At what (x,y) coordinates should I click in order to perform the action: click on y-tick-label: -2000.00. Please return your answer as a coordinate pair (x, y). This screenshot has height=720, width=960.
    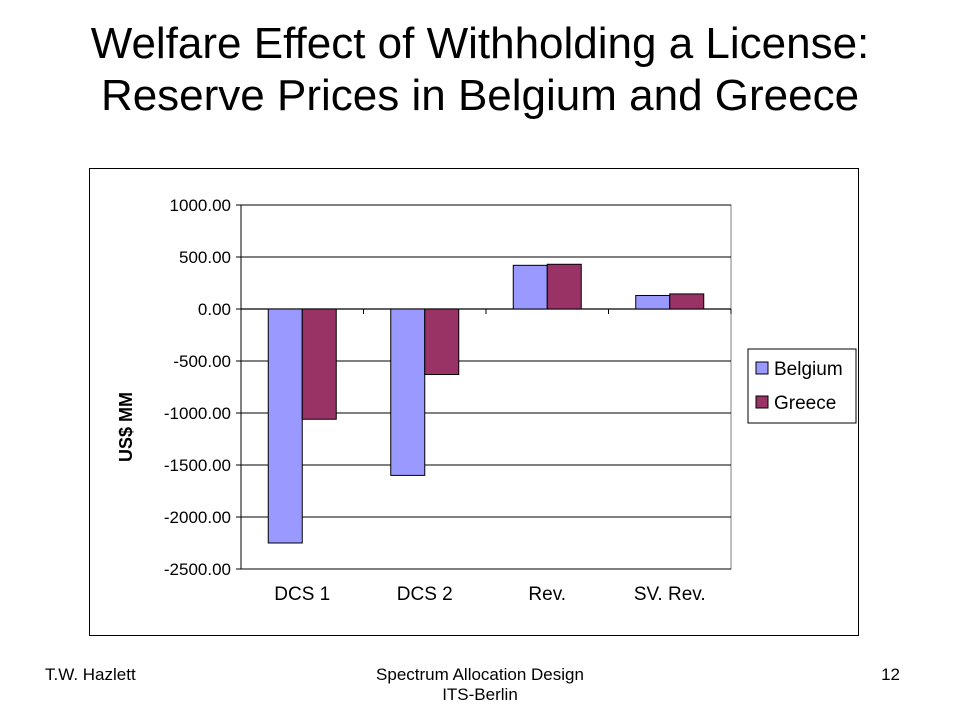
    Looking at the image, I should click on (197, 517).